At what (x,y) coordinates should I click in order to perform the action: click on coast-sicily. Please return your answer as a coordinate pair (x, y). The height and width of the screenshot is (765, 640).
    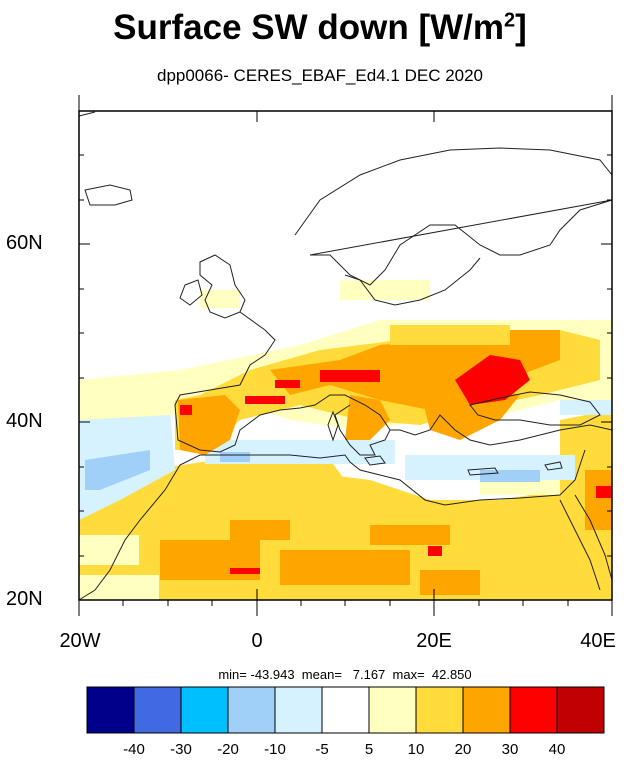
    Looking at the image, I should click on (375, 460).